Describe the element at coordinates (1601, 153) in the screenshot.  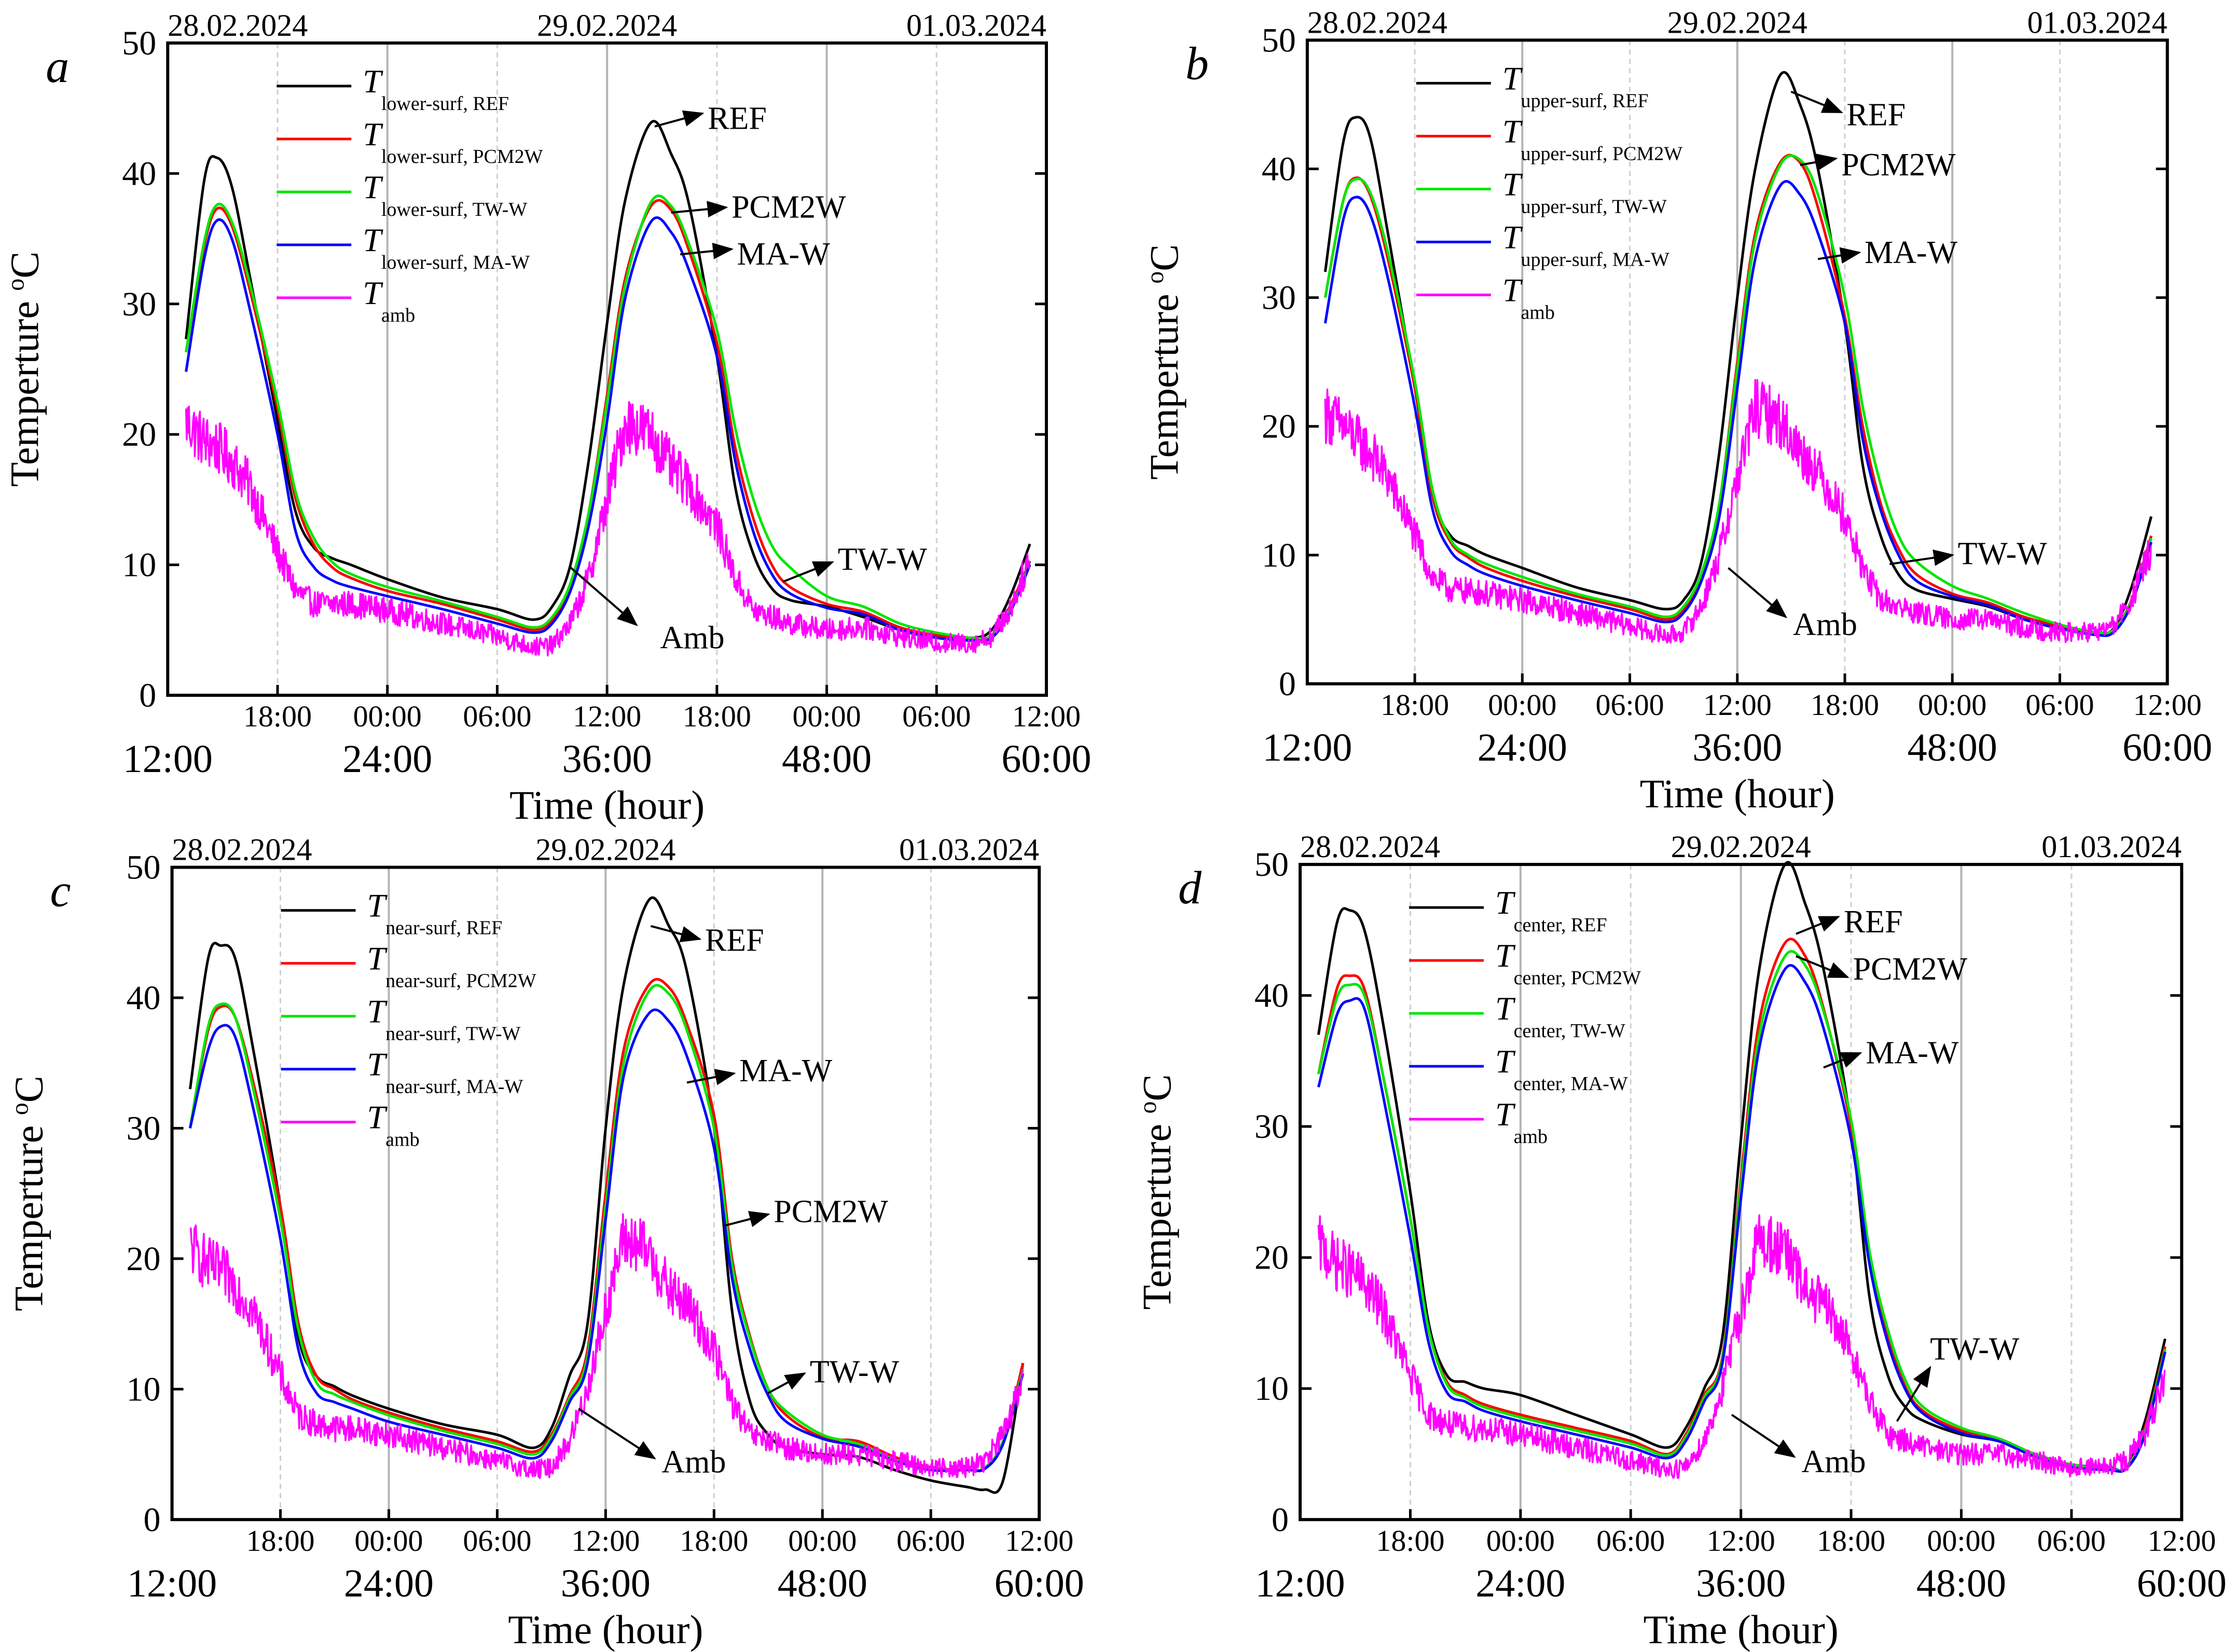
I see `legend-subscript: upper-surf, PCM2W` at that location.